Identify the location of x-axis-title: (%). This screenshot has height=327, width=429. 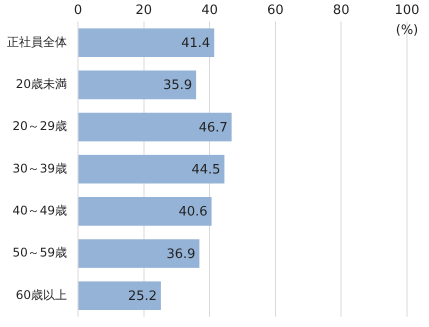
(407, 30).